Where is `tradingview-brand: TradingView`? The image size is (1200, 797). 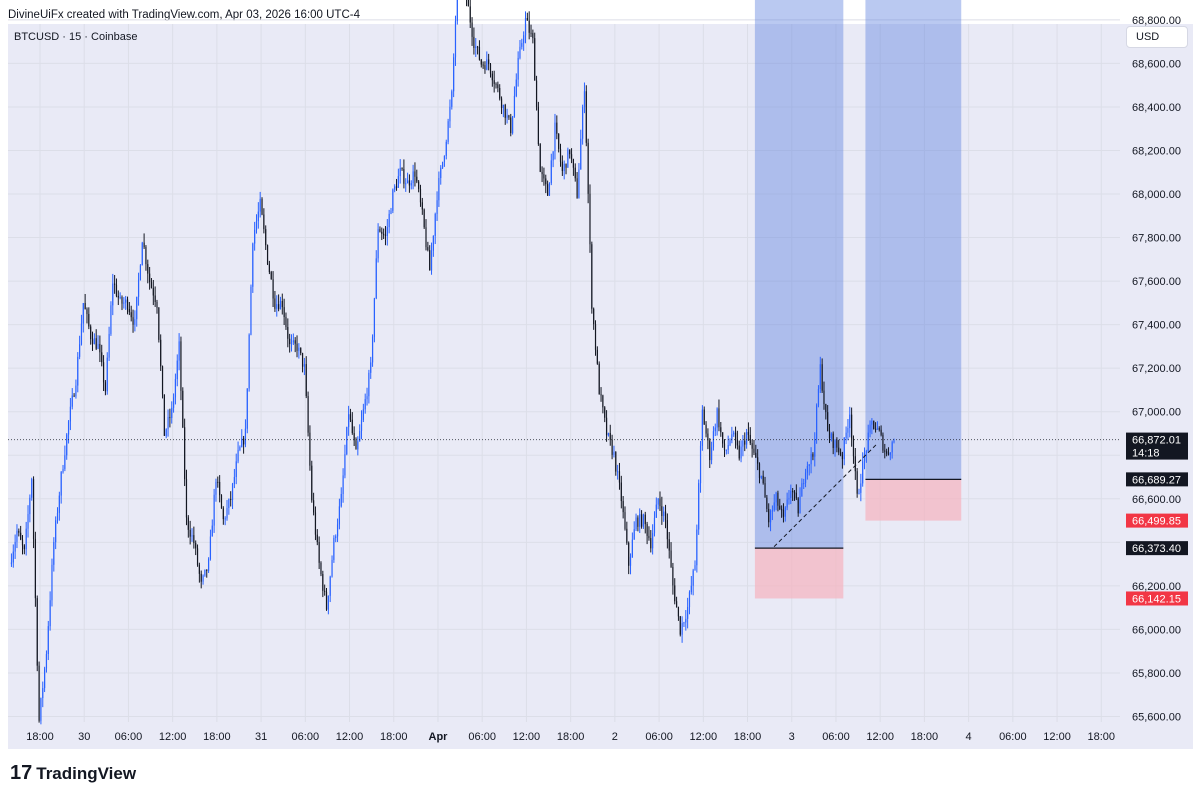
tradingview-brand: TradingView is located at coordinates (86, 773).